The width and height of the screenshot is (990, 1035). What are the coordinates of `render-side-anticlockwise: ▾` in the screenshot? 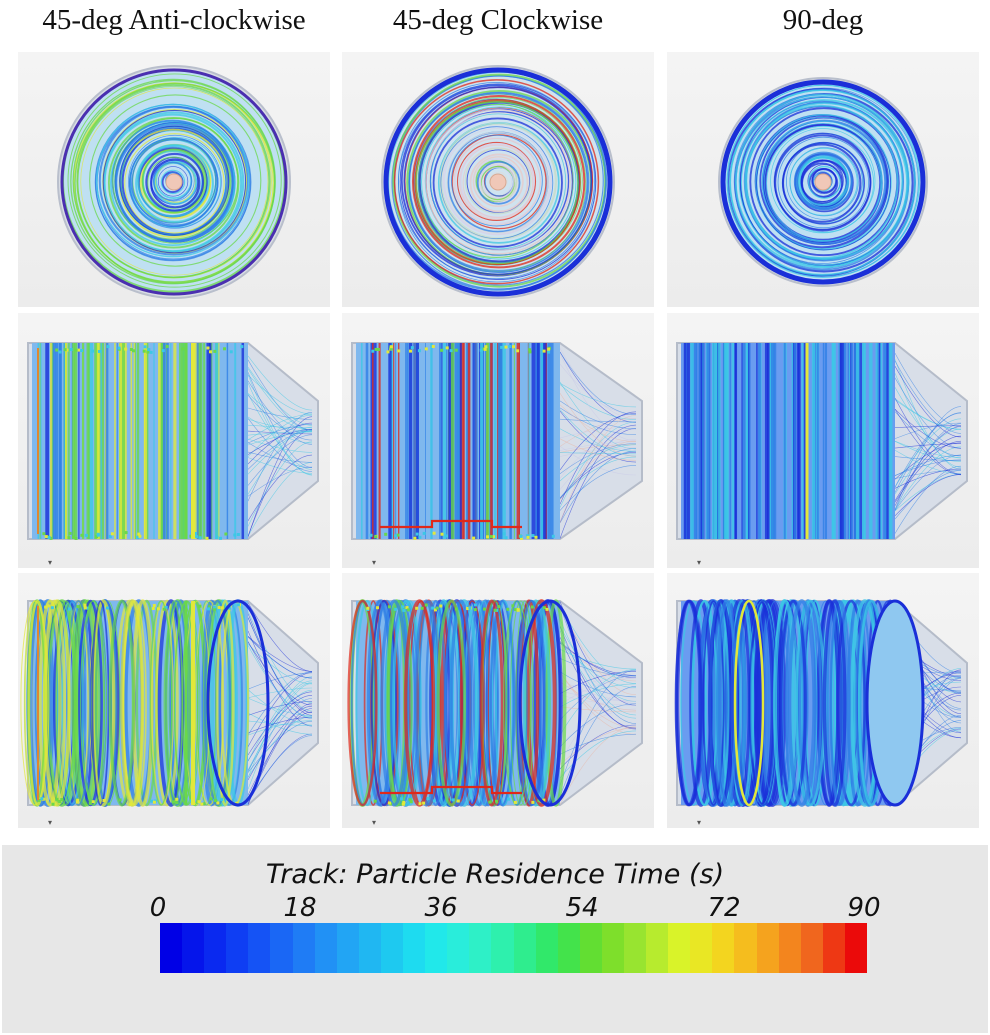 It's located at (173, 454).